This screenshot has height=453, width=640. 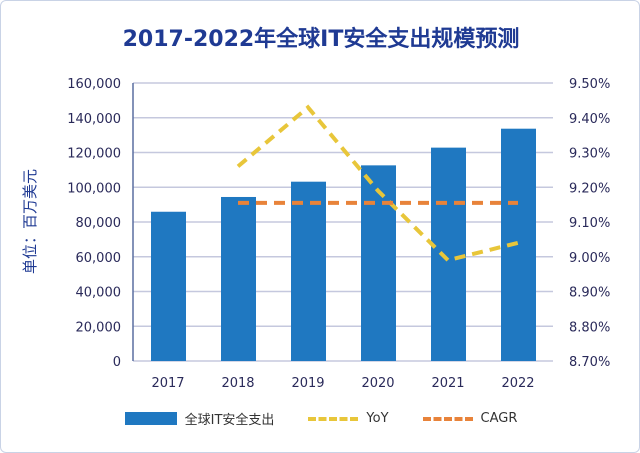 I want to click on y-tick-label: 20,000, so click(x=99, y=327).